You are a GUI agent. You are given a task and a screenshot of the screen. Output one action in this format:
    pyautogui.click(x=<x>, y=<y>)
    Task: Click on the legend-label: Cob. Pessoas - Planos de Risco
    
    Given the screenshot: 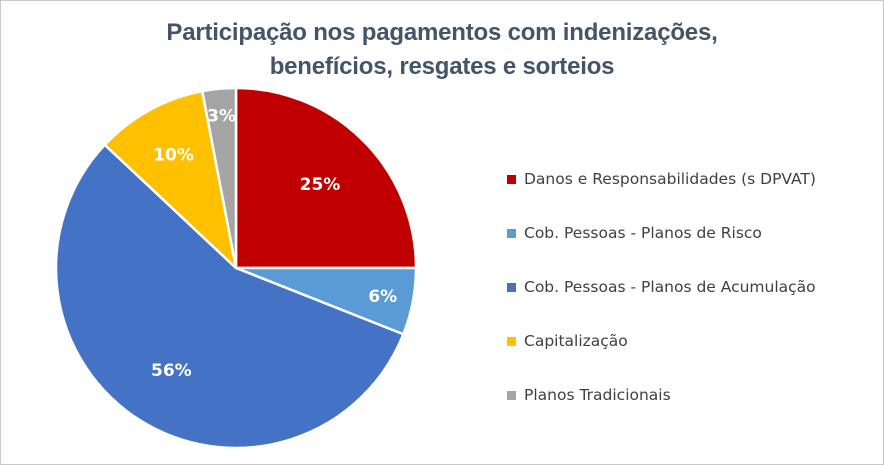 What is the action you would take?
    pyautogui.click(x=643, y=233)
    